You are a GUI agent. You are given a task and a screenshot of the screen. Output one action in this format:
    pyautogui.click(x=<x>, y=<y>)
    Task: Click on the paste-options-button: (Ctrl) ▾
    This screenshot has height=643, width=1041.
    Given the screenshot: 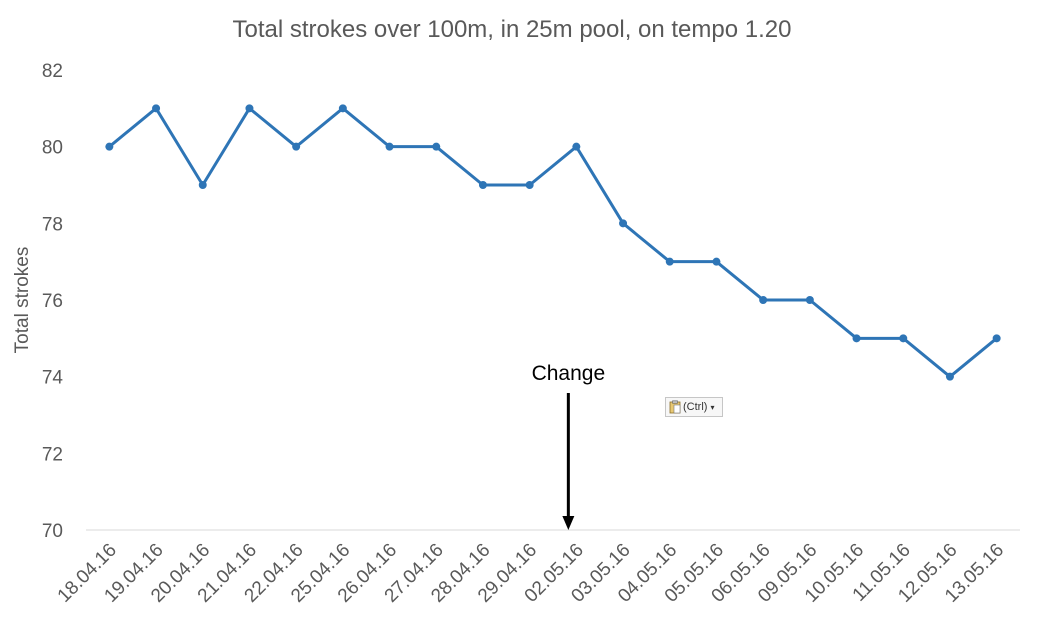 What is the action you would take?
    pyautogui.click(x=694, y=407)
    